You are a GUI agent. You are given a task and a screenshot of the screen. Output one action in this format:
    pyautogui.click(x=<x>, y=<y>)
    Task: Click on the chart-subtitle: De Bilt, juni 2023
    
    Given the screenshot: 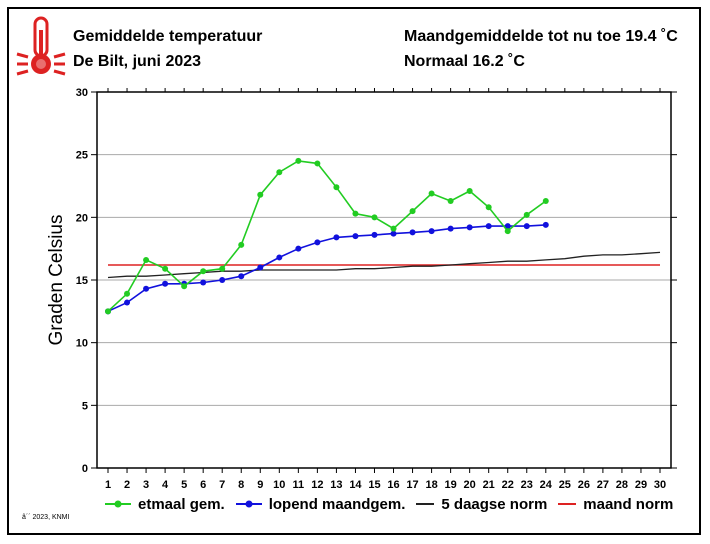 What is the action you would take?
    pyautogui.click(x=137, y=61)
    